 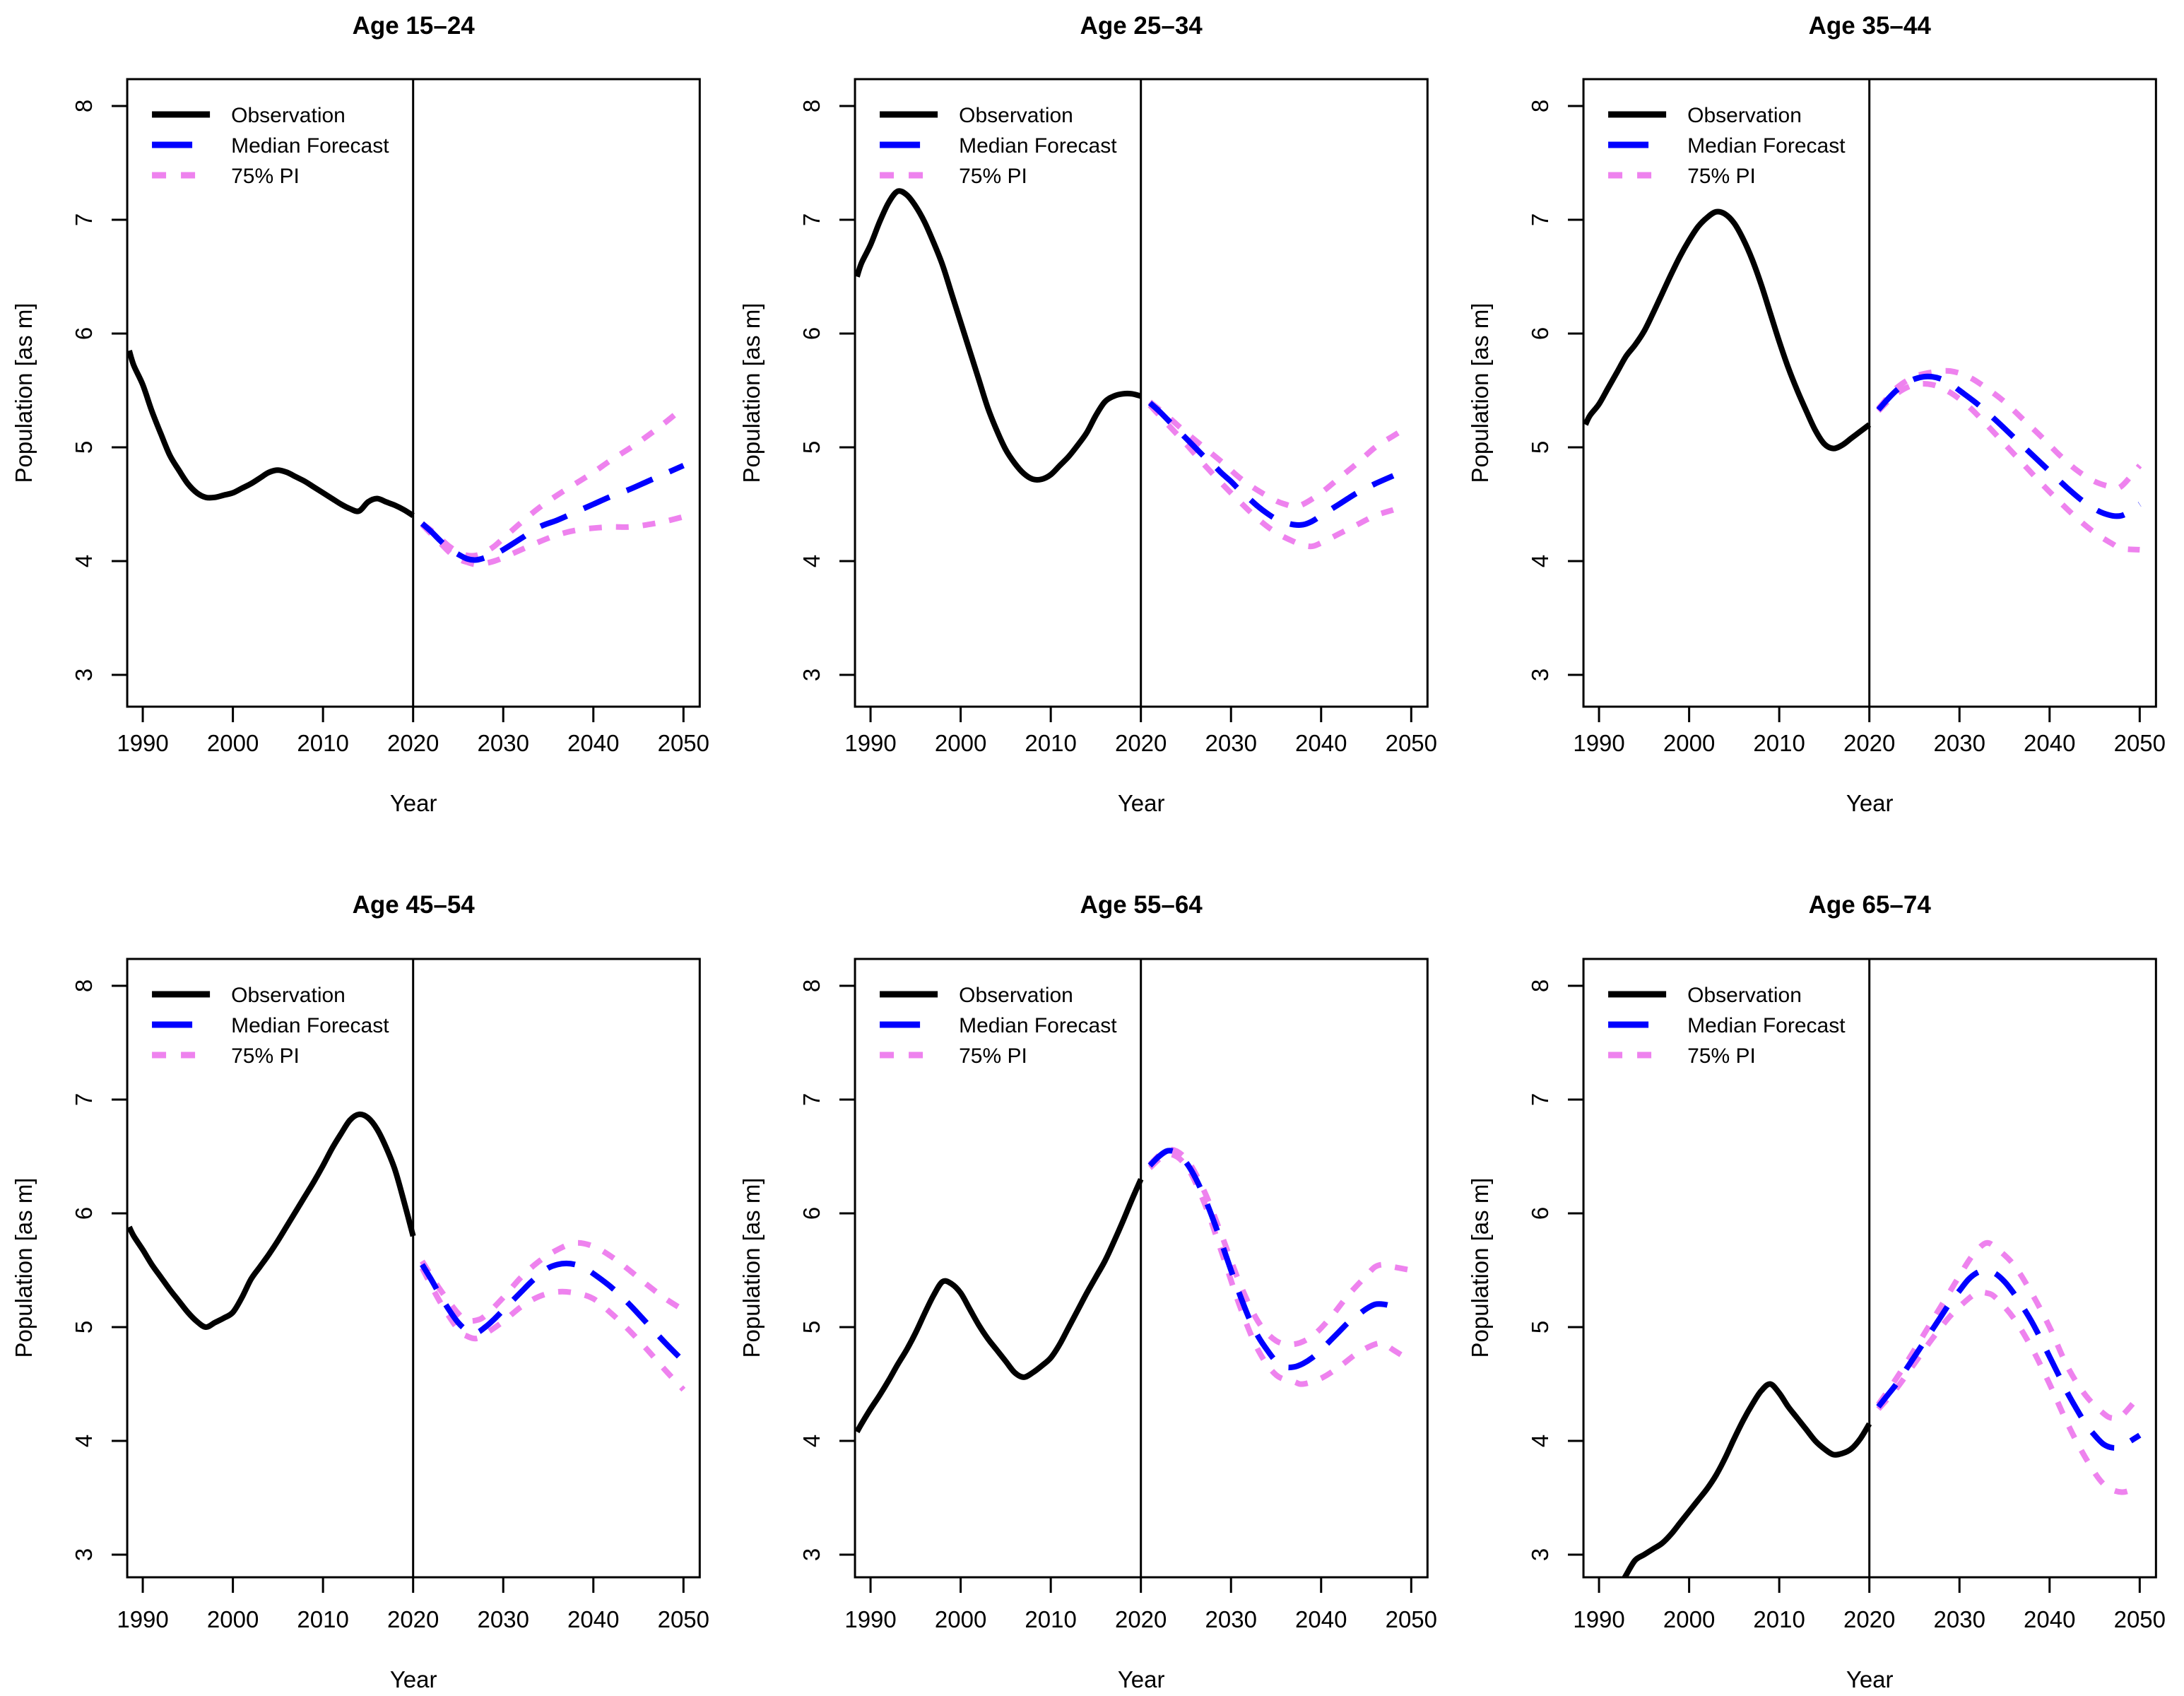 I want to click on chart-title: Age 25–34, so click(x=1142, y=26).